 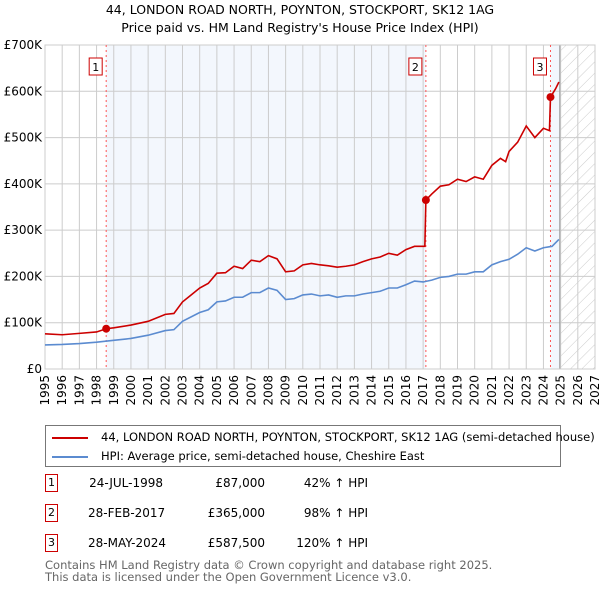 What do you see at coordinates (561, 390) in the screenshot?
I see `x-tick-label: 2025` at bounding box center [561, 390].